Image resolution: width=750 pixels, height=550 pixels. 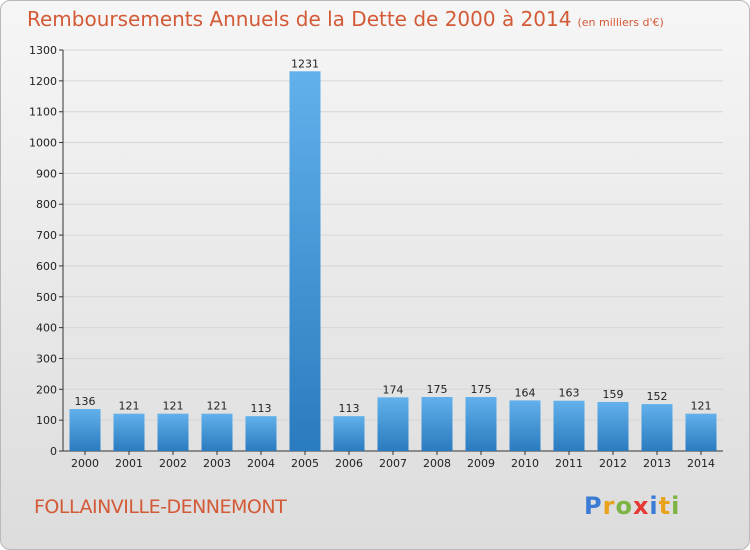 What do you see at coordinates (85, 401) in the screenshot?
I see `data-label: 136` at bounding box center [85, 401].